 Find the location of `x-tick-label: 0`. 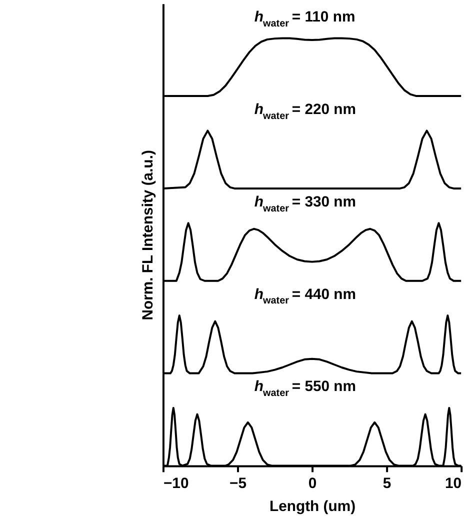

x-tick-label: 0 is located at coordinates (312, 484).